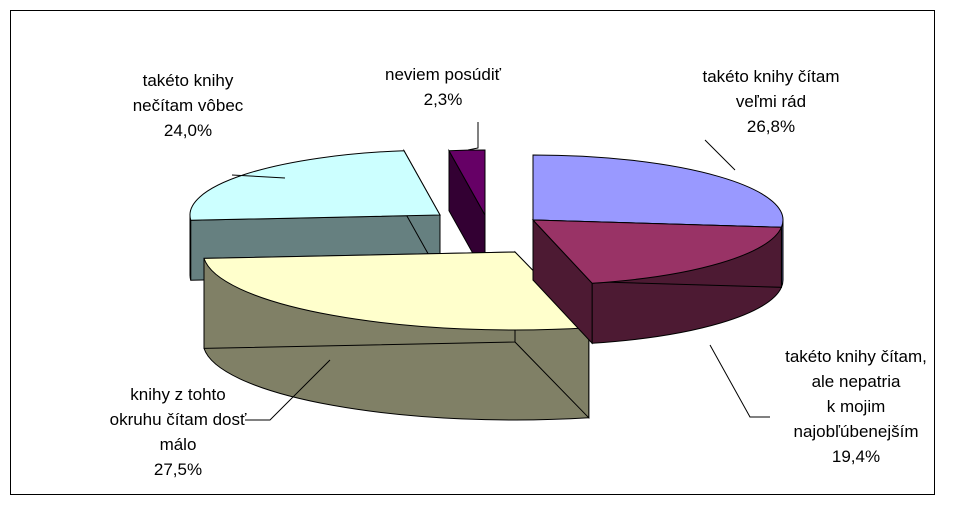  What do you see at coordinates (443, 74) in the screenshot?
I see `data-label-text: neviem posúdiť` at bounding box center [443, 74].